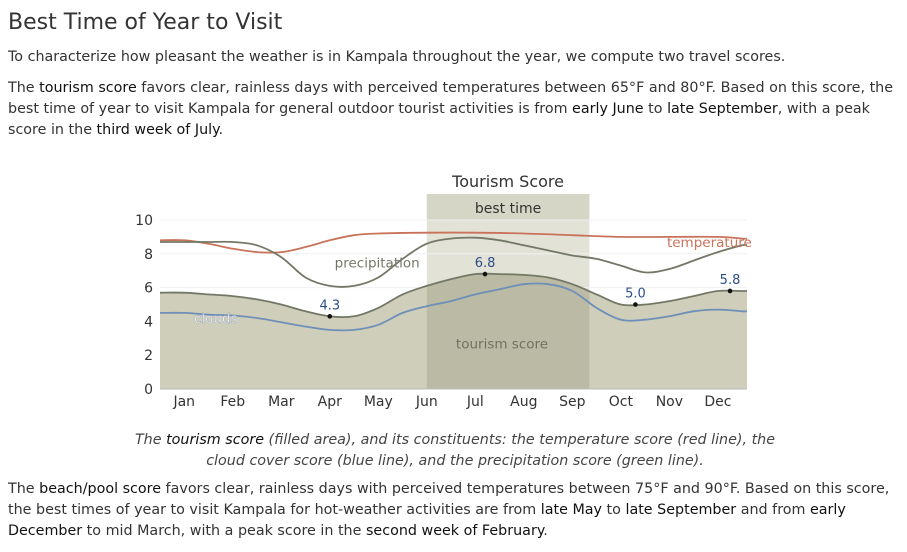 This screenshot has height=552, width=907. What do you see at coordinates (709, 243) in the screenshot?
I see `series-label: temperature` at bounding box center [709, 243].